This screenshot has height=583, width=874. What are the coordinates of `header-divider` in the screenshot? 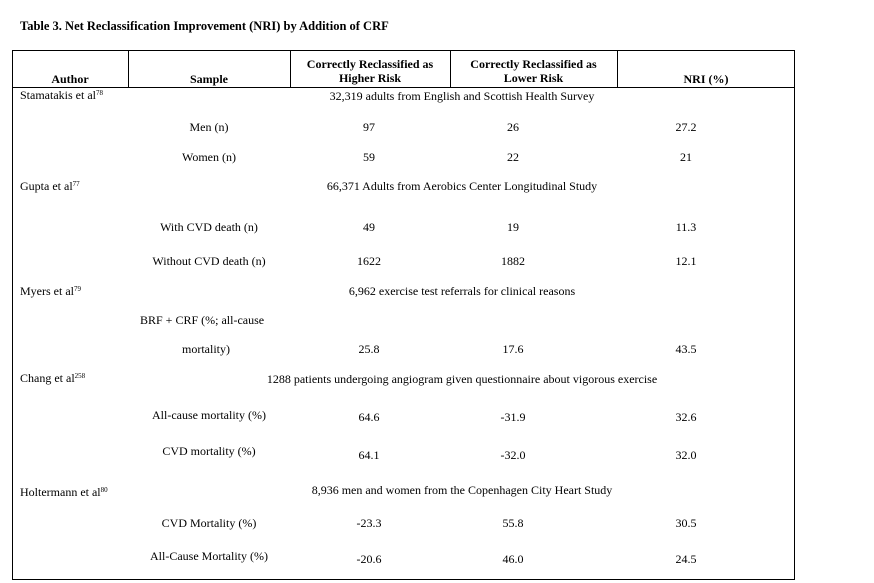 It's located at (403, 87).